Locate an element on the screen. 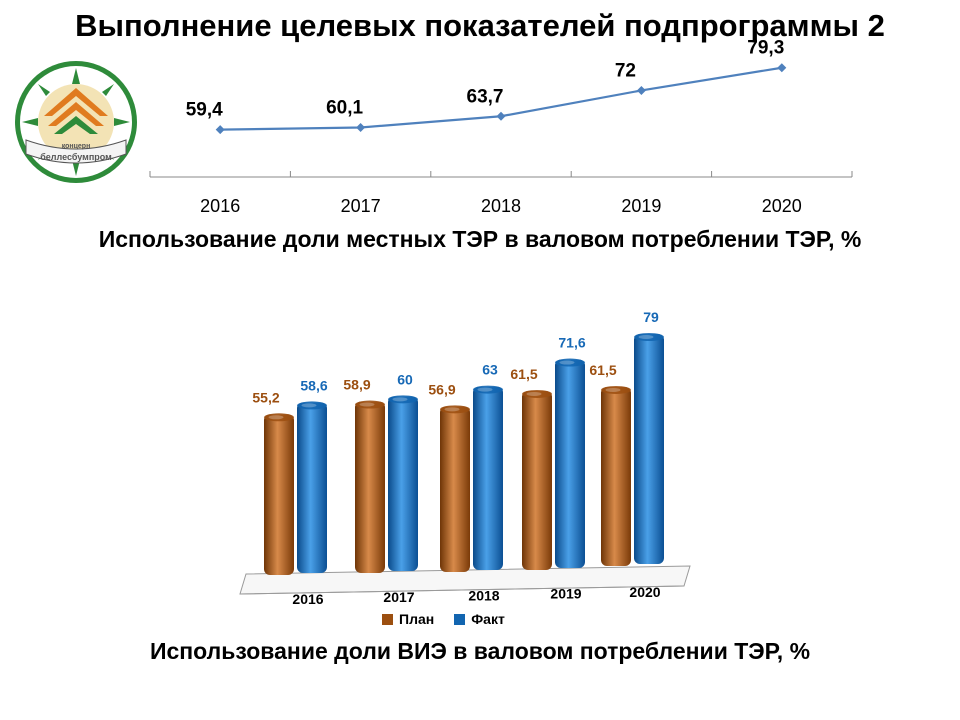  data-label-fact: 58,6 is located at coordinates (313, 385).